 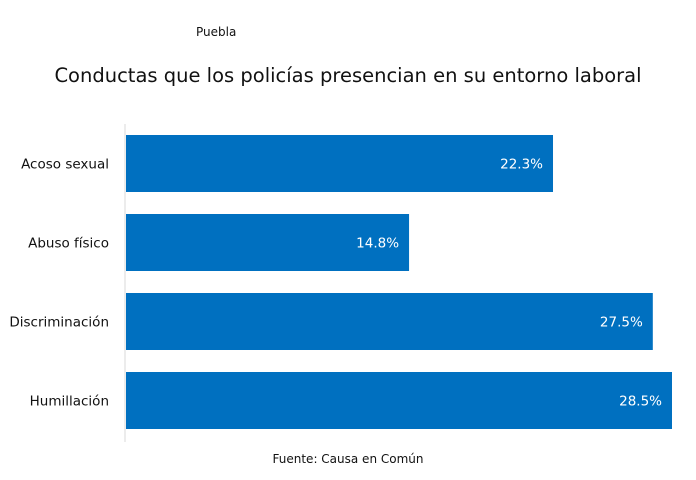 I want to click on subtitle: Puebla, so click(x=216, y=32).